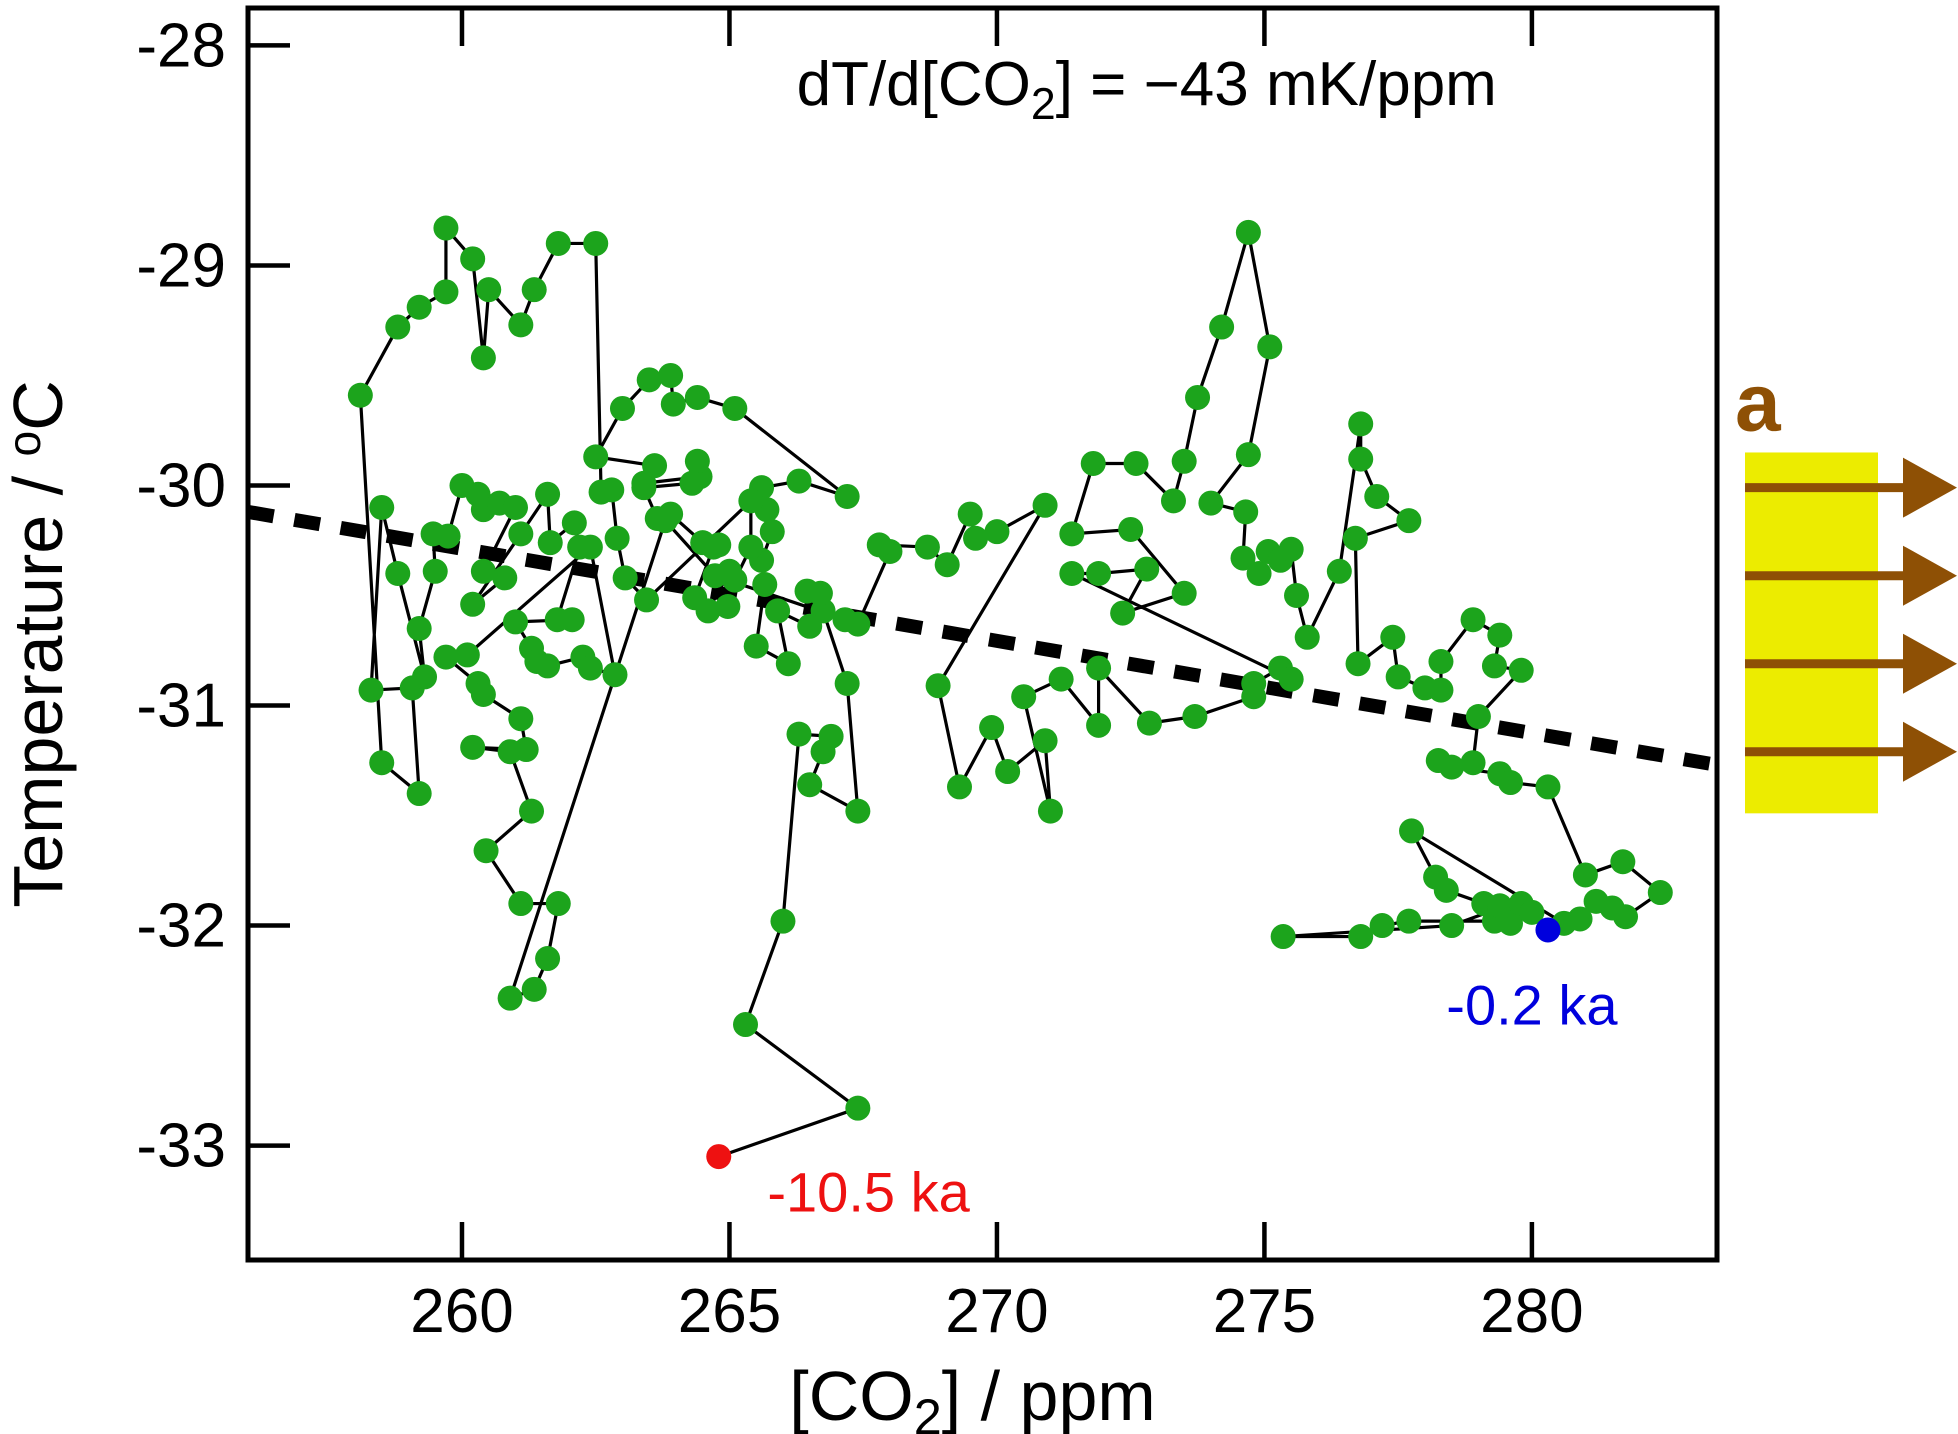  I want to click on x-tick-label: 270, so click(996, 1311).